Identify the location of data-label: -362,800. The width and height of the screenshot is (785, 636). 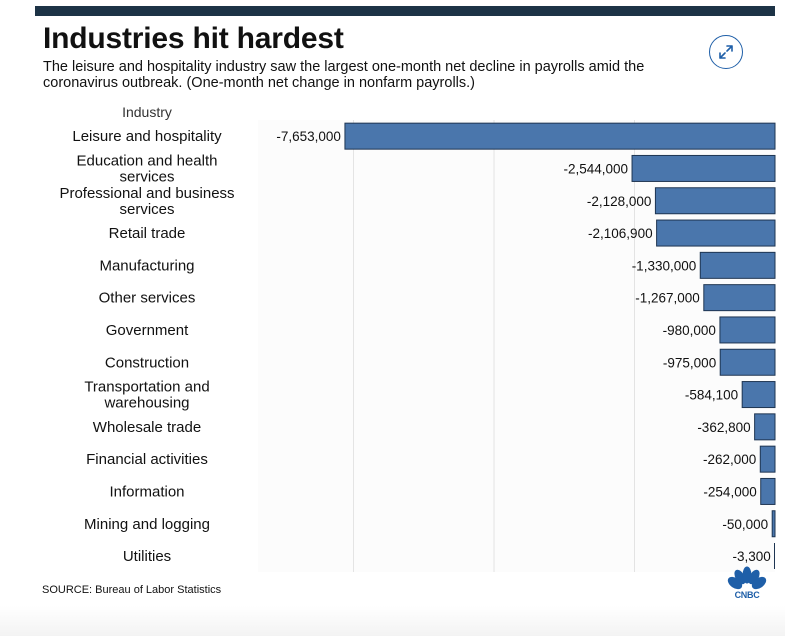
(723, 427).